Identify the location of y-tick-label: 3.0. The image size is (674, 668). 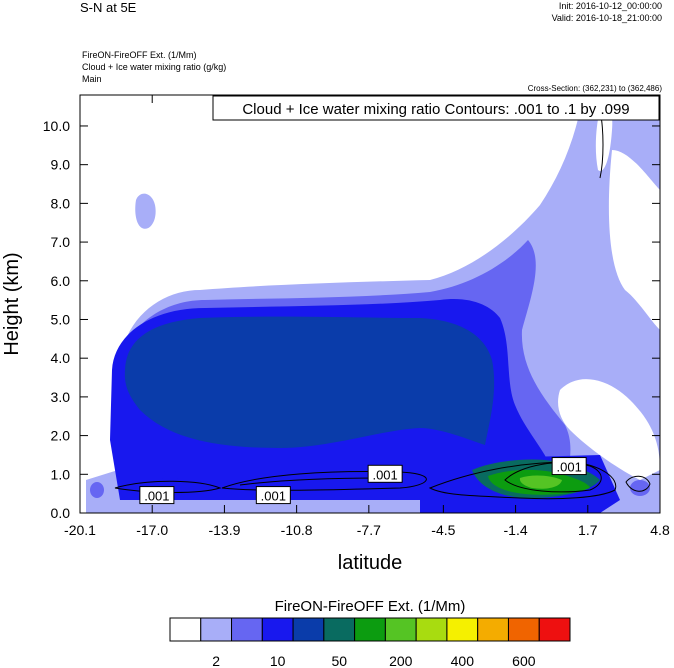
(61, 397).